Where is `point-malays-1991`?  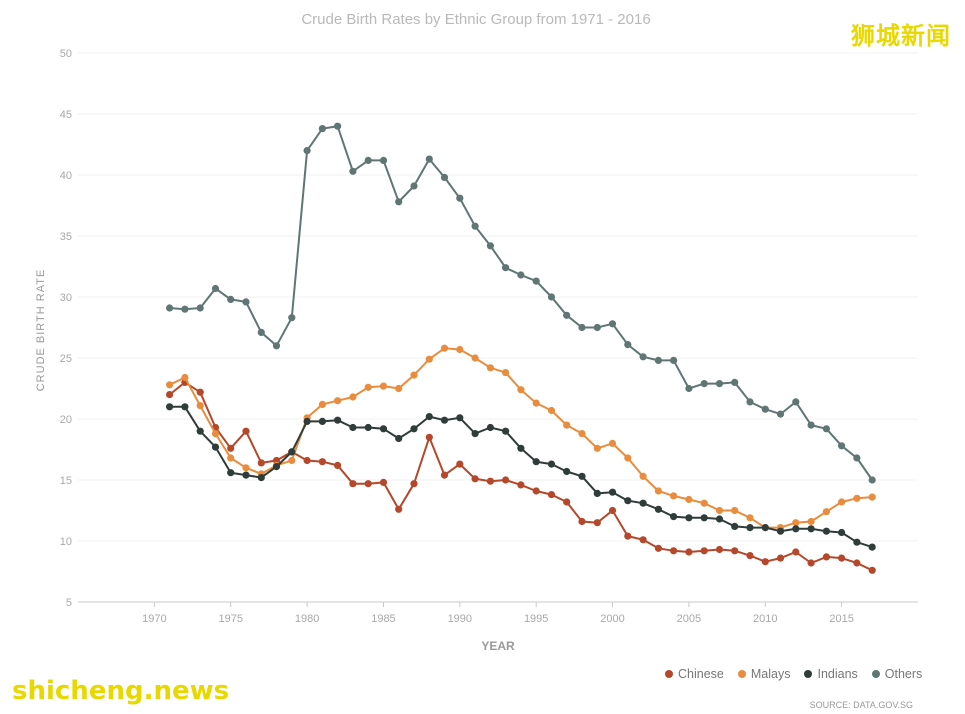 point-malays-1991 is located at coordinates (475, 358).